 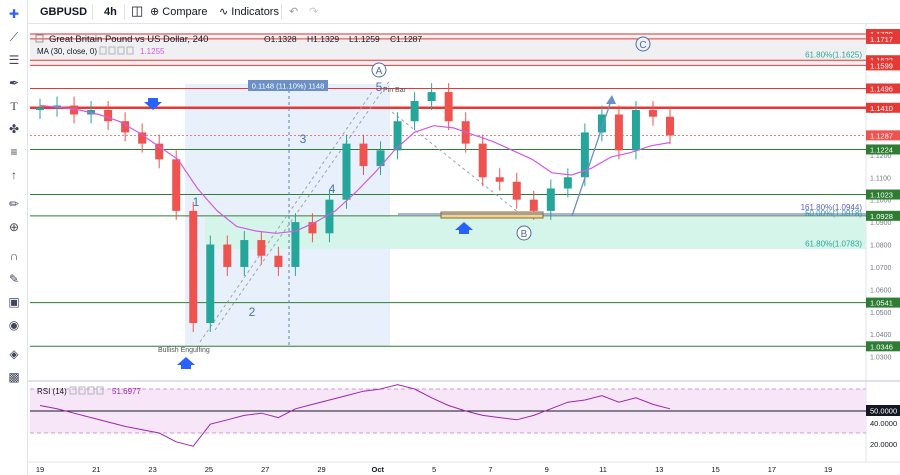 I want to click on legend-close: C1.1287, so click(x=406, y=39).